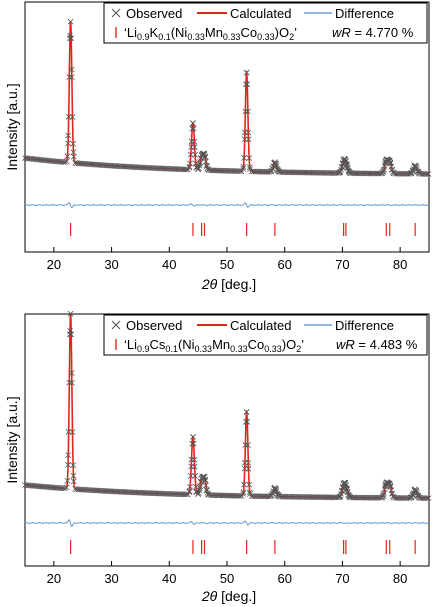  What do you see at coordinates (227, 523) in the screenshot?
I see `difference-curve` at bounding box center [227, 523].